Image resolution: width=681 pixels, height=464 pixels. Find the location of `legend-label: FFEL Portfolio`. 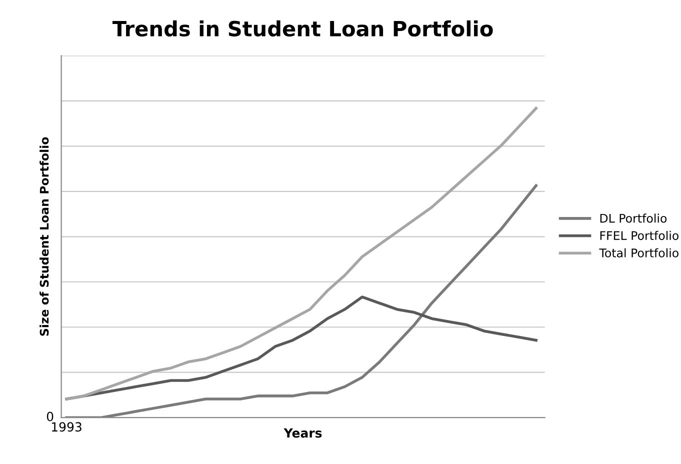

legend-label: FFEL Portfolio is located at coordinates (639, 235).